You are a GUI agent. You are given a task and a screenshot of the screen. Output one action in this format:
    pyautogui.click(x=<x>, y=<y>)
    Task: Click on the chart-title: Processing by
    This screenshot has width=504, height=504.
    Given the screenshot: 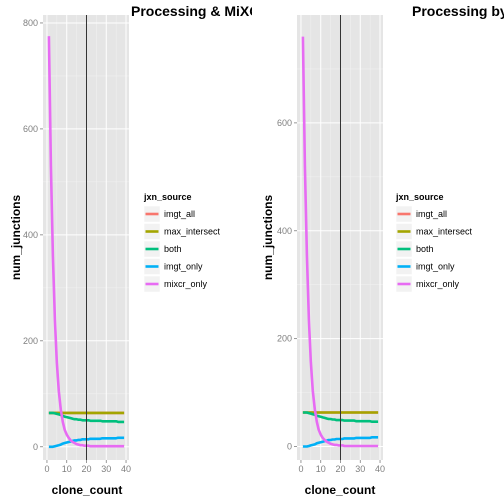 What is the action you would take?
    pyautogui.click(x=458, y=11)
    